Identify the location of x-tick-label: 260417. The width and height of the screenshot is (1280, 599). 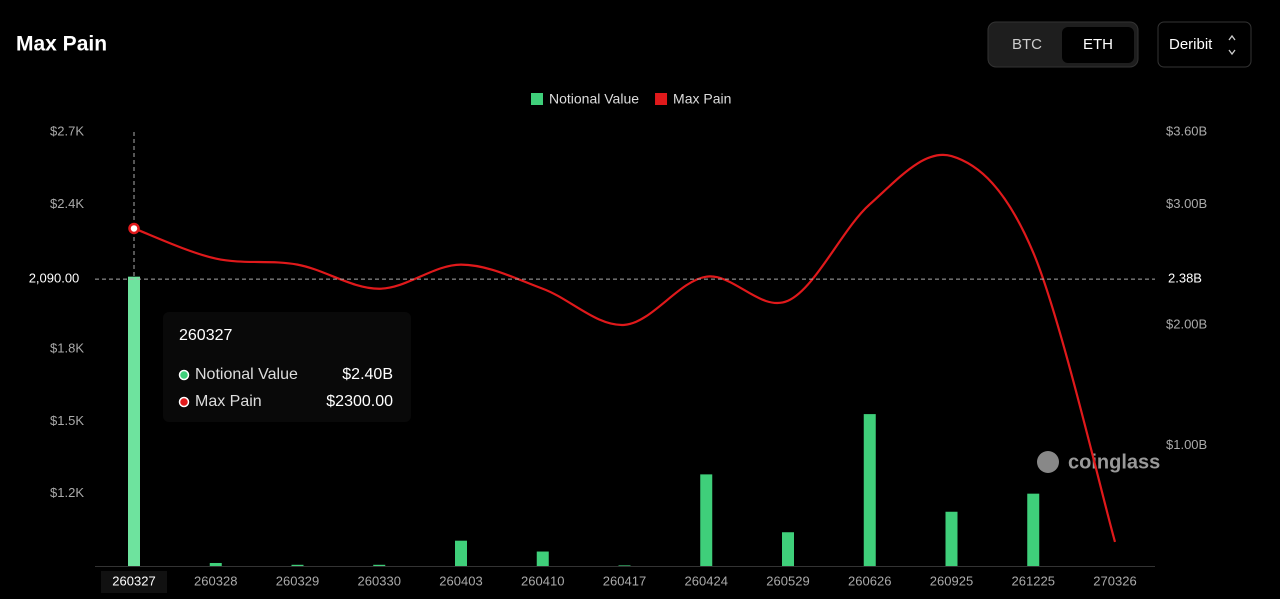
(624, 580).